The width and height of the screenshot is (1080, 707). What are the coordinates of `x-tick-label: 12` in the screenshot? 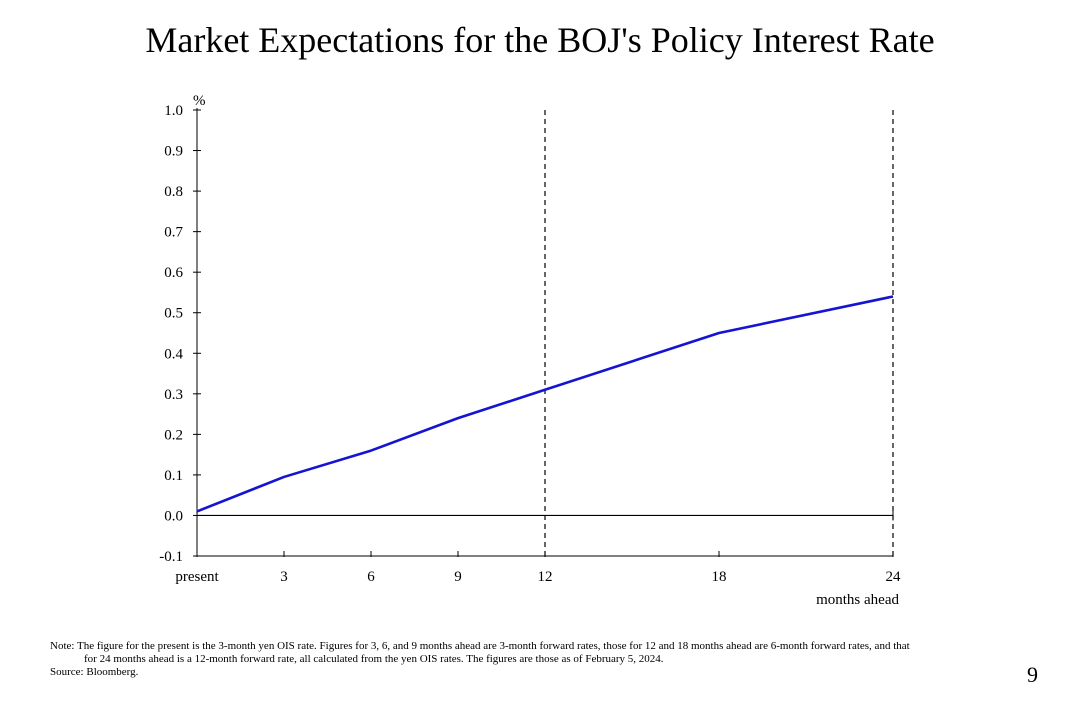 It's located at (545, 577).